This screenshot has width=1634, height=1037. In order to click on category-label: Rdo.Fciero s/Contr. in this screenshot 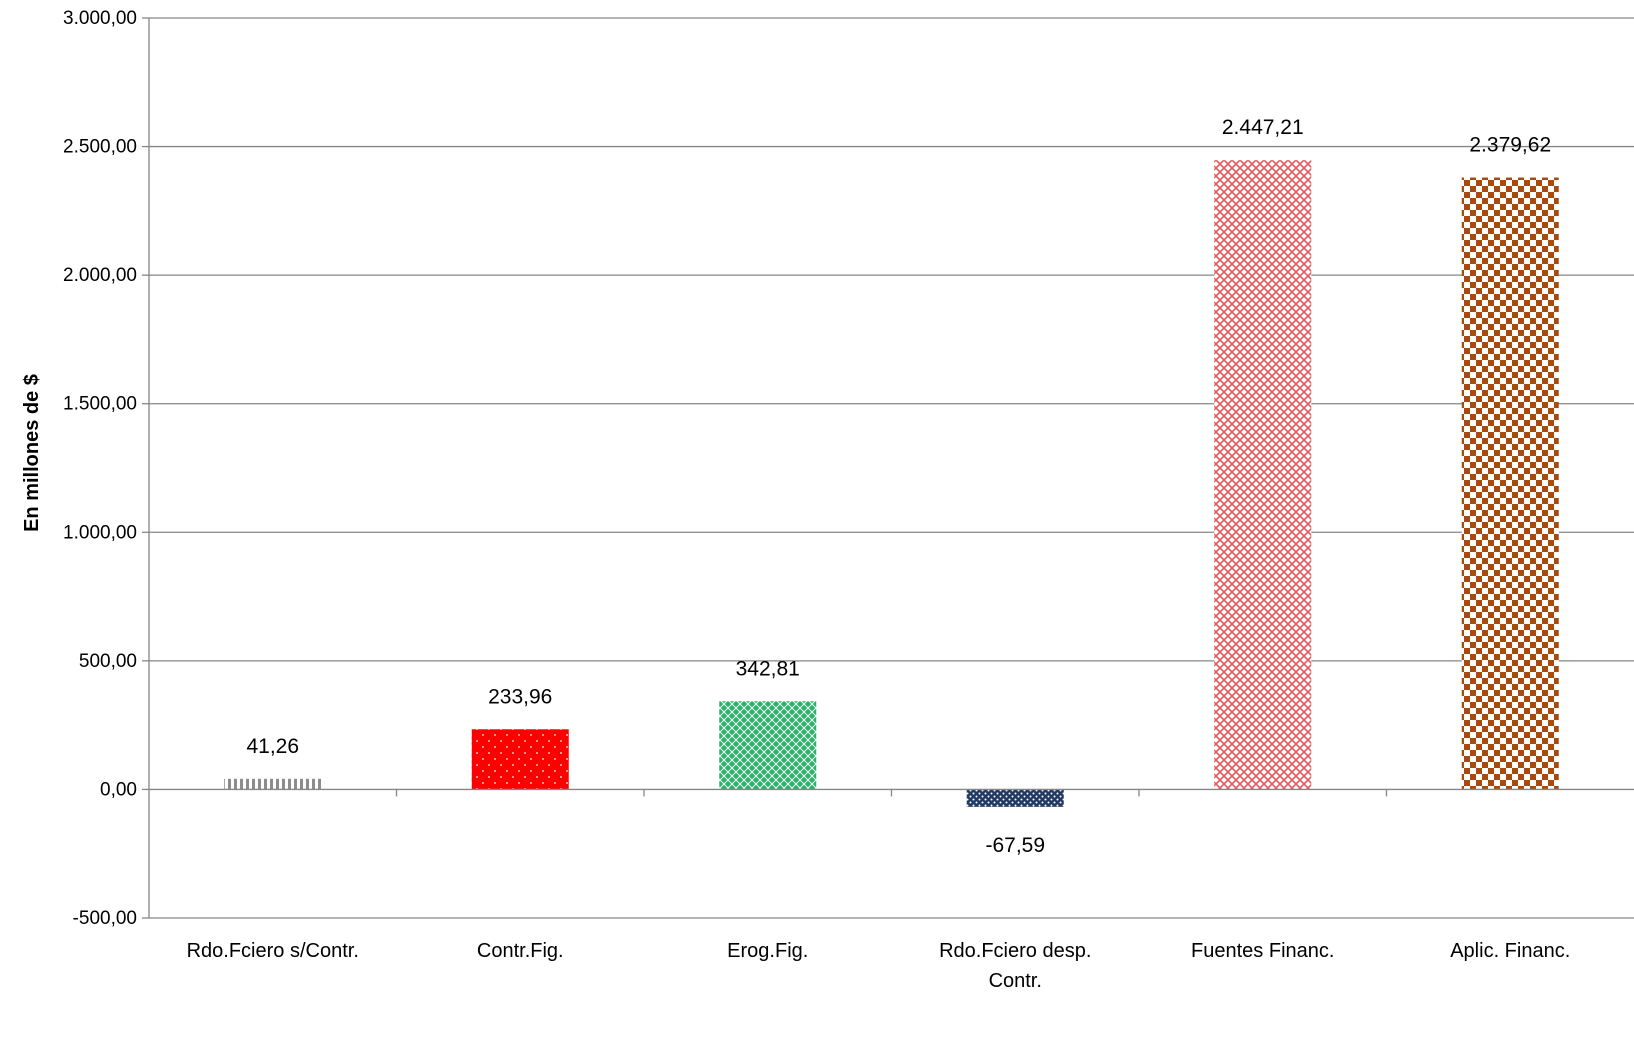, I will do `click(273, 951)`.